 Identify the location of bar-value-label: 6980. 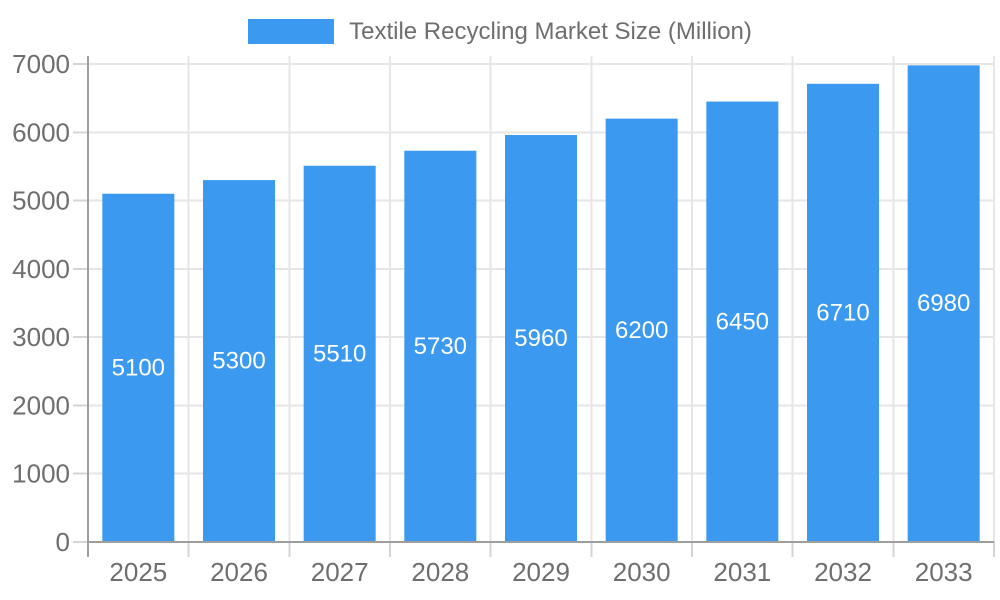
(943, 303).